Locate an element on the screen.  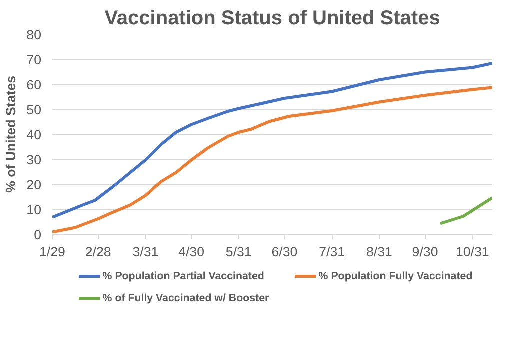
x-tick-label: 9/30 is located at coordinates (425, 252).